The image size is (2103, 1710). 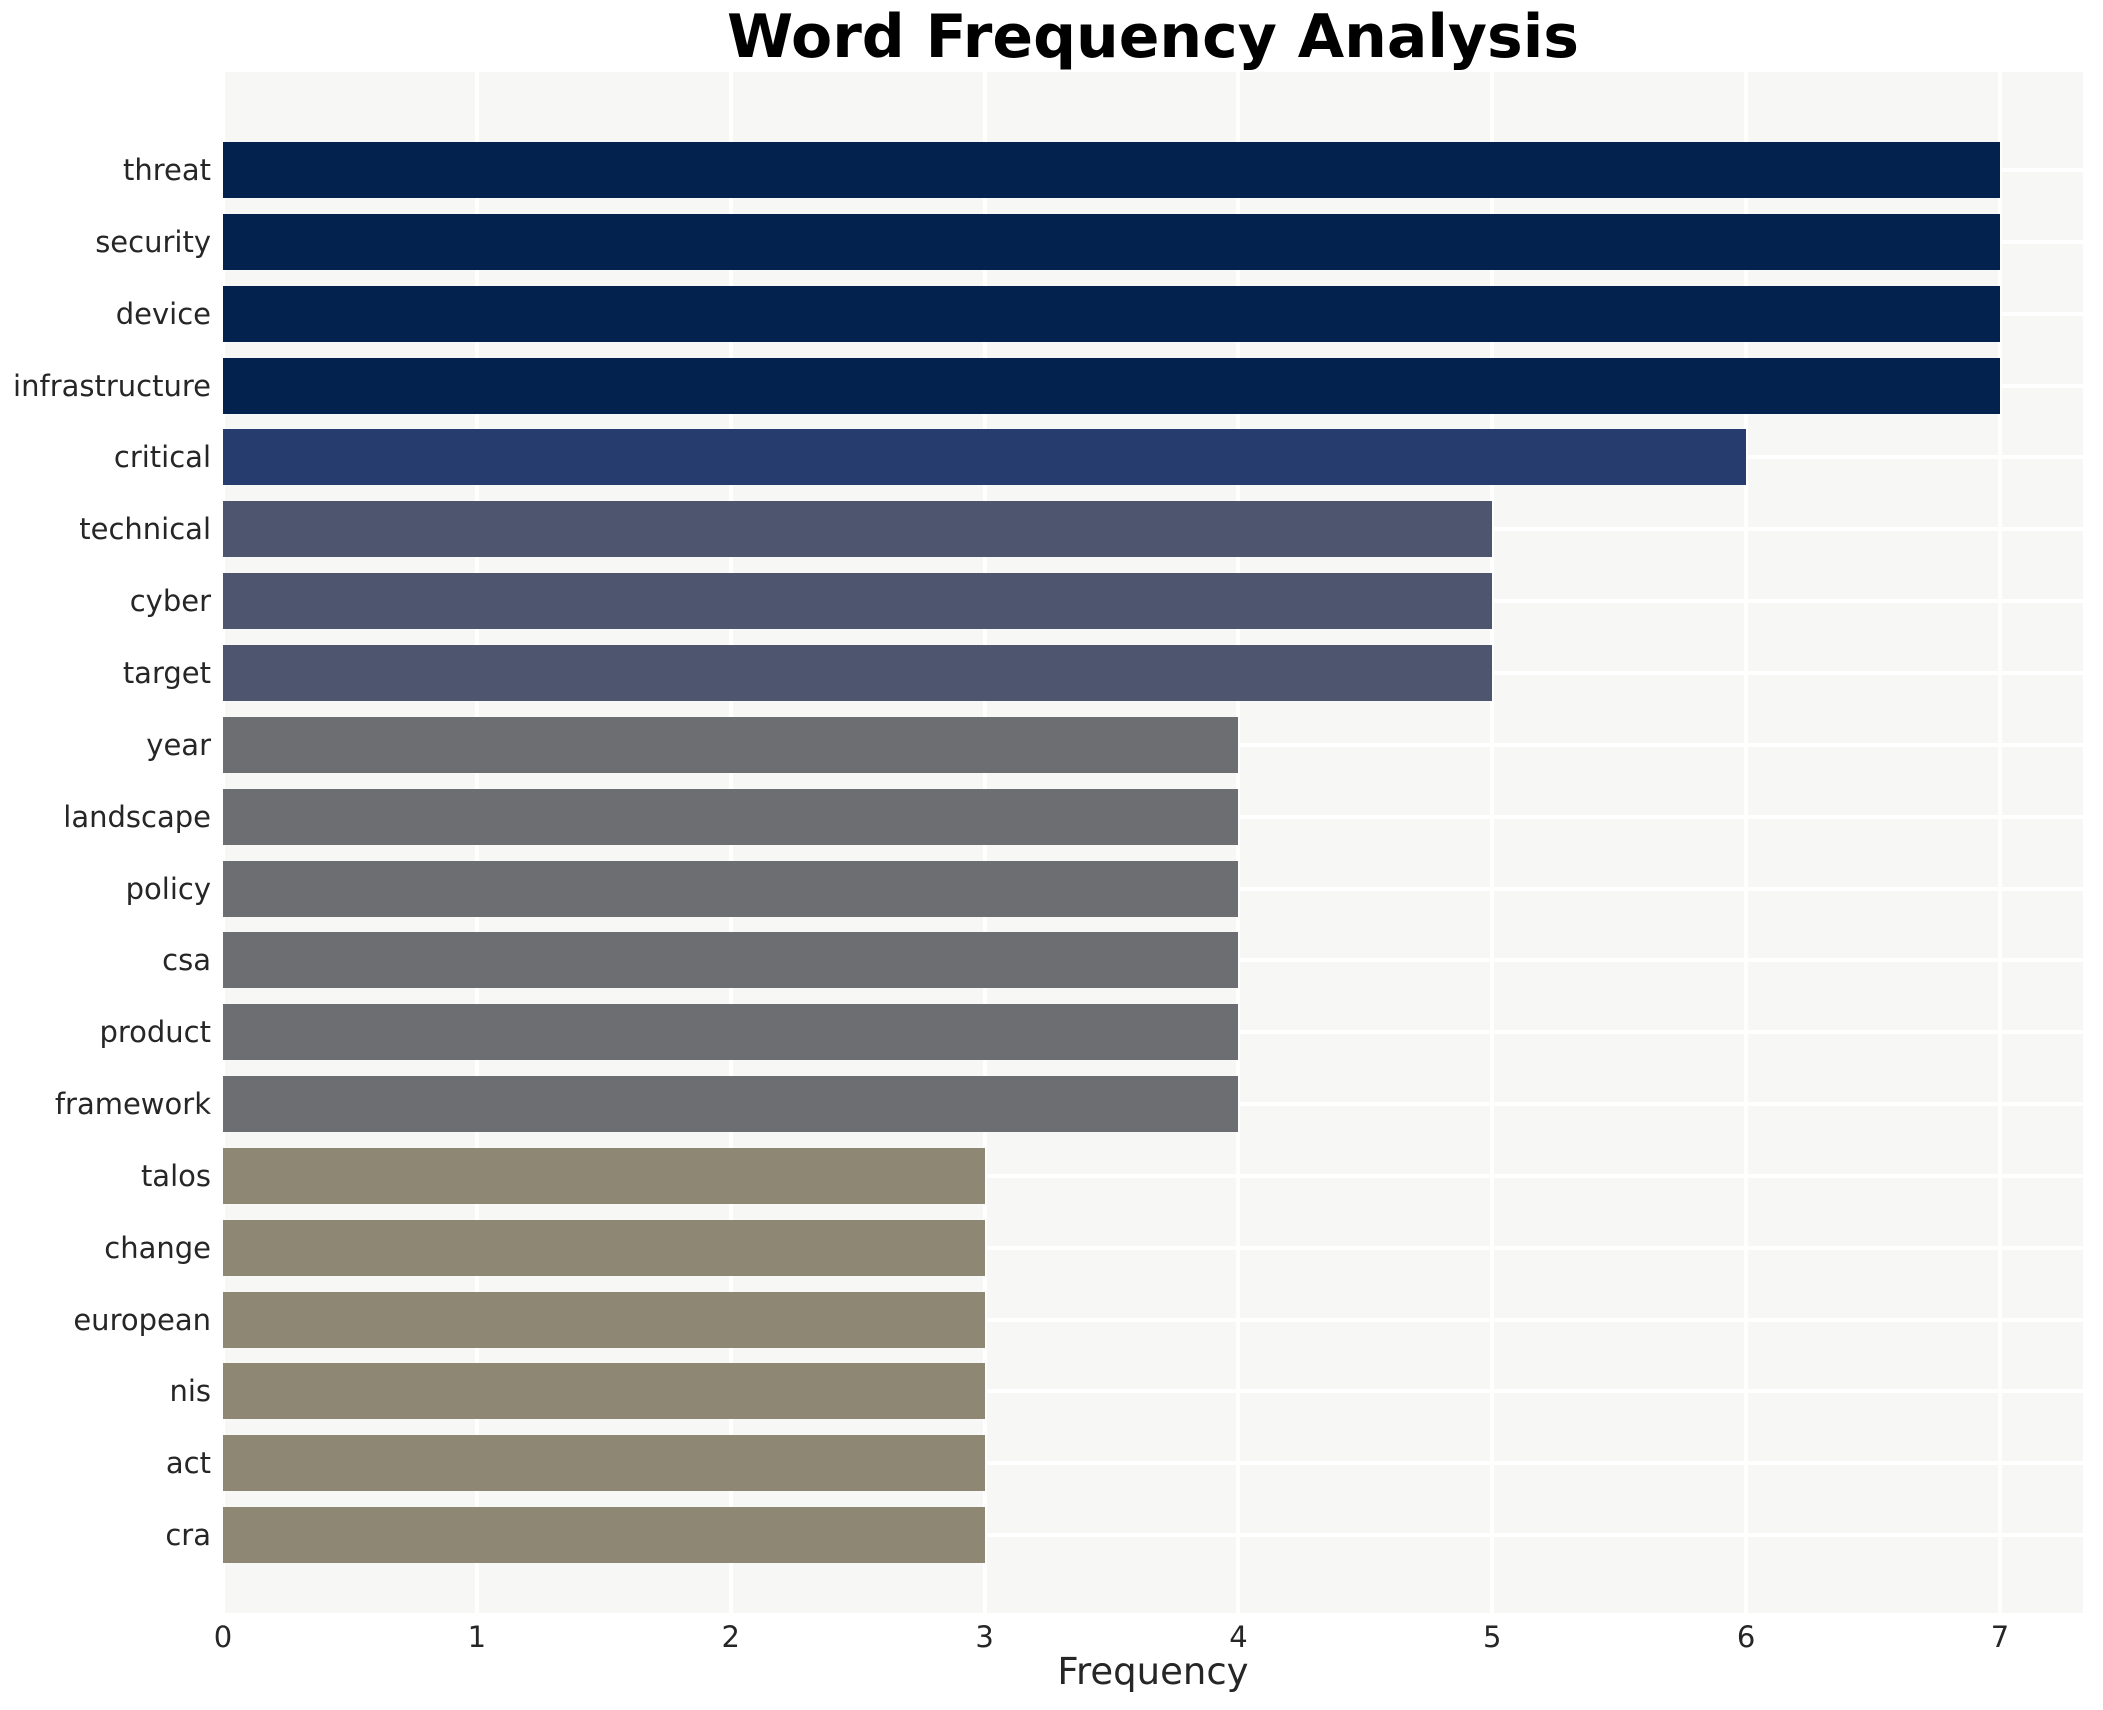 I want to click on category-label-policy: policy, so click(x=168, y=888).